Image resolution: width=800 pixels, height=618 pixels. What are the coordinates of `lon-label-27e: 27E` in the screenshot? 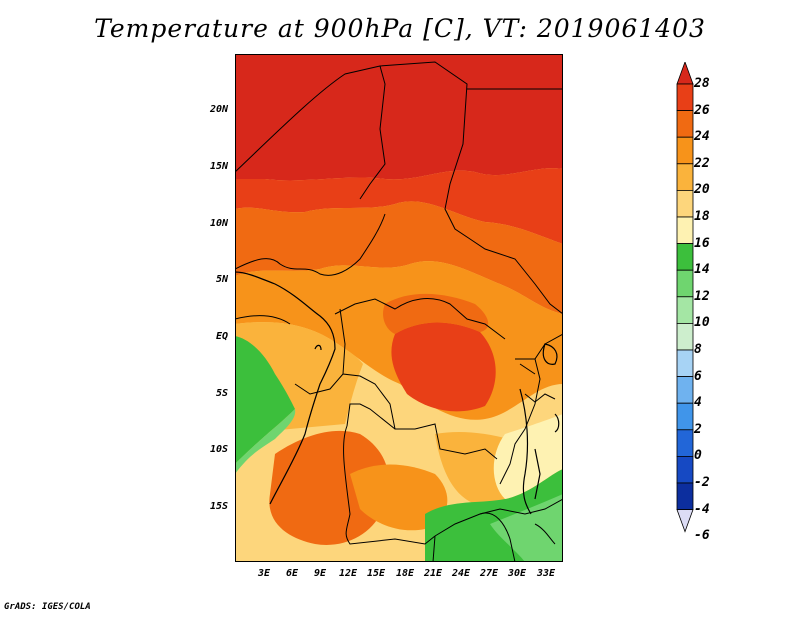 It's located at (489, 573).